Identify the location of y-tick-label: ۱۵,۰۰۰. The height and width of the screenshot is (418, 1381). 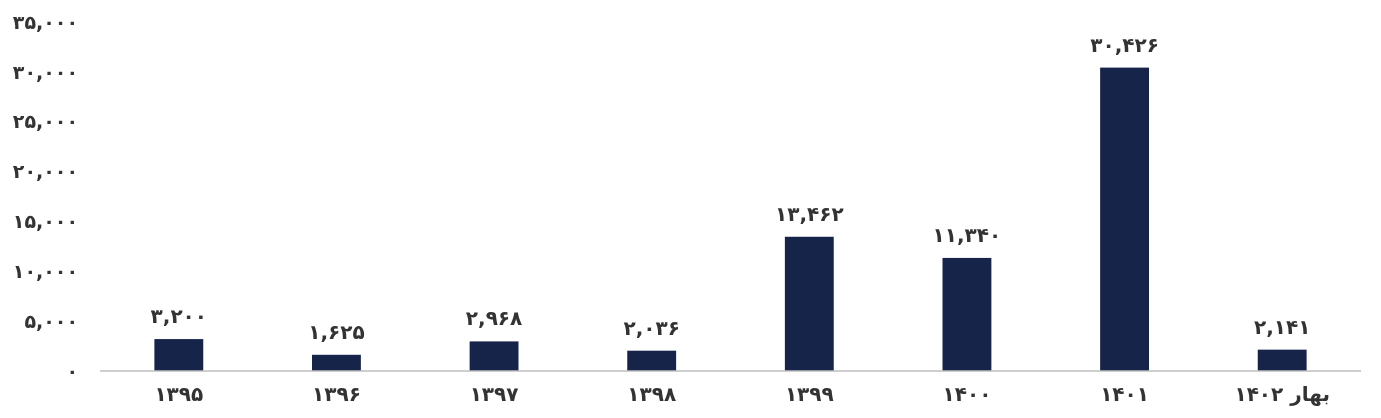
(45, 221).